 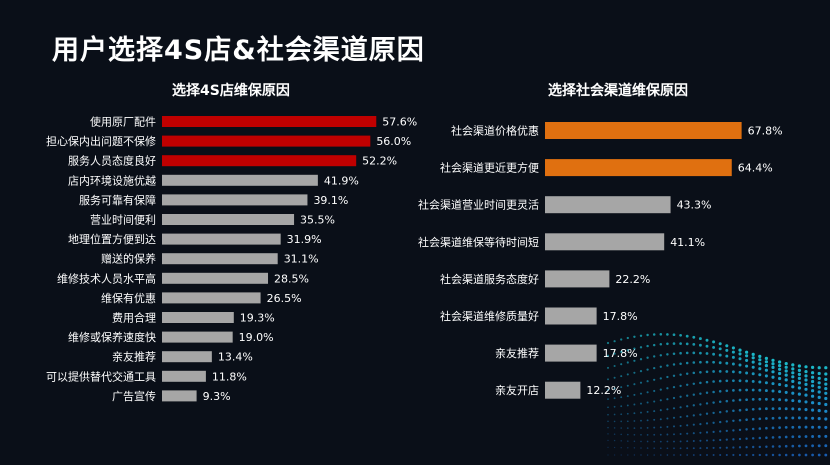 What do you see at coordinates (489, 168) in the screenshot?
I see `category-label: 社会渠道更近更方便` at bounding box center [489, 168].